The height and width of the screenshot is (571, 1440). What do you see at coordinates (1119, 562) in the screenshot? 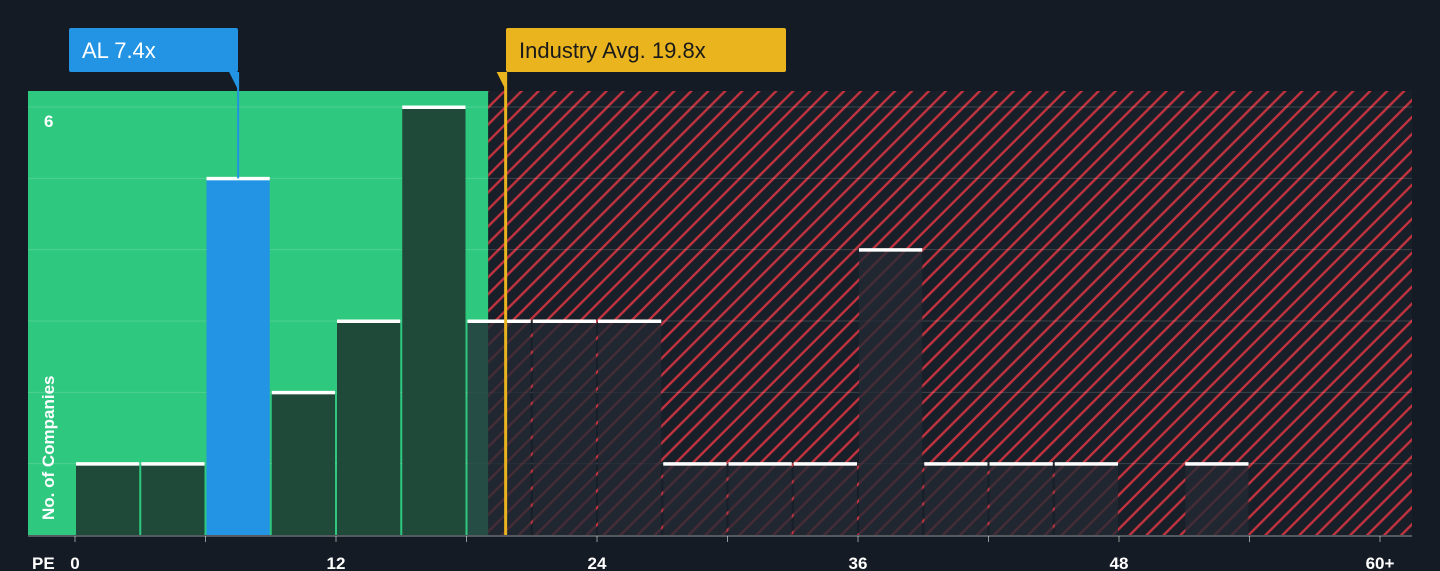
I see `x-tick-label: 48` at bounding box center [1119, 562].